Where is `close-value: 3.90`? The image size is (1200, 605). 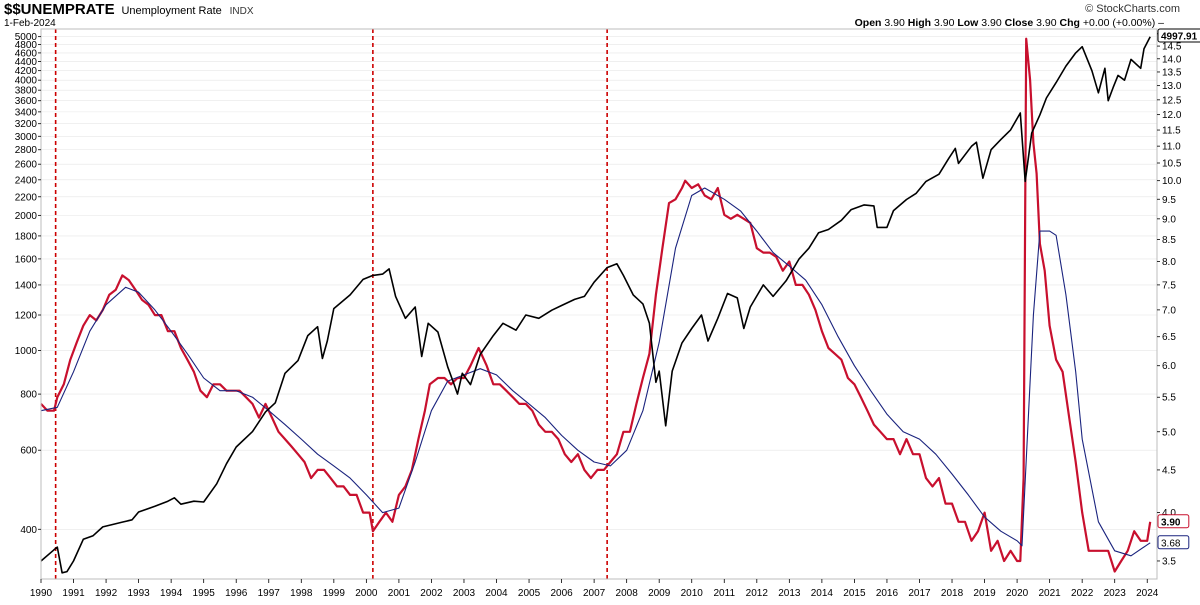 close-value: 3.90 is located at coordinates (1046, 23).